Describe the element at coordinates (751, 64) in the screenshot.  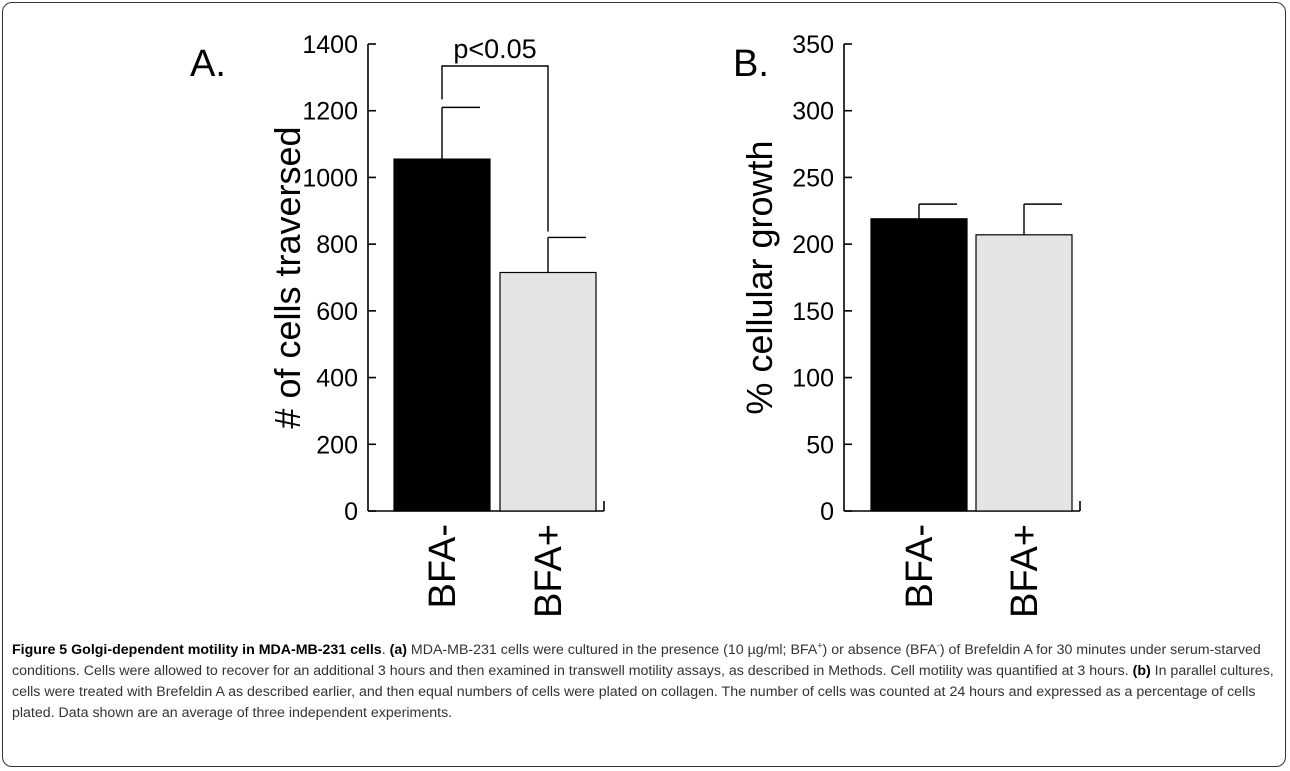
I see `panel-b-label: B.` at that location.